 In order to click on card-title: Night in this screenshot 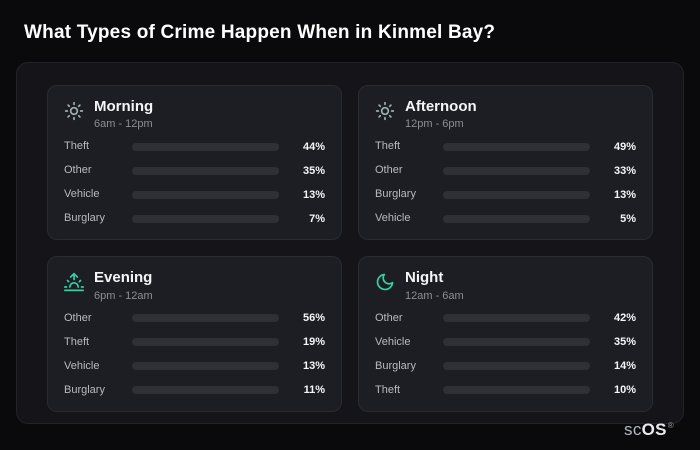, I will do `click(424, 278)`.